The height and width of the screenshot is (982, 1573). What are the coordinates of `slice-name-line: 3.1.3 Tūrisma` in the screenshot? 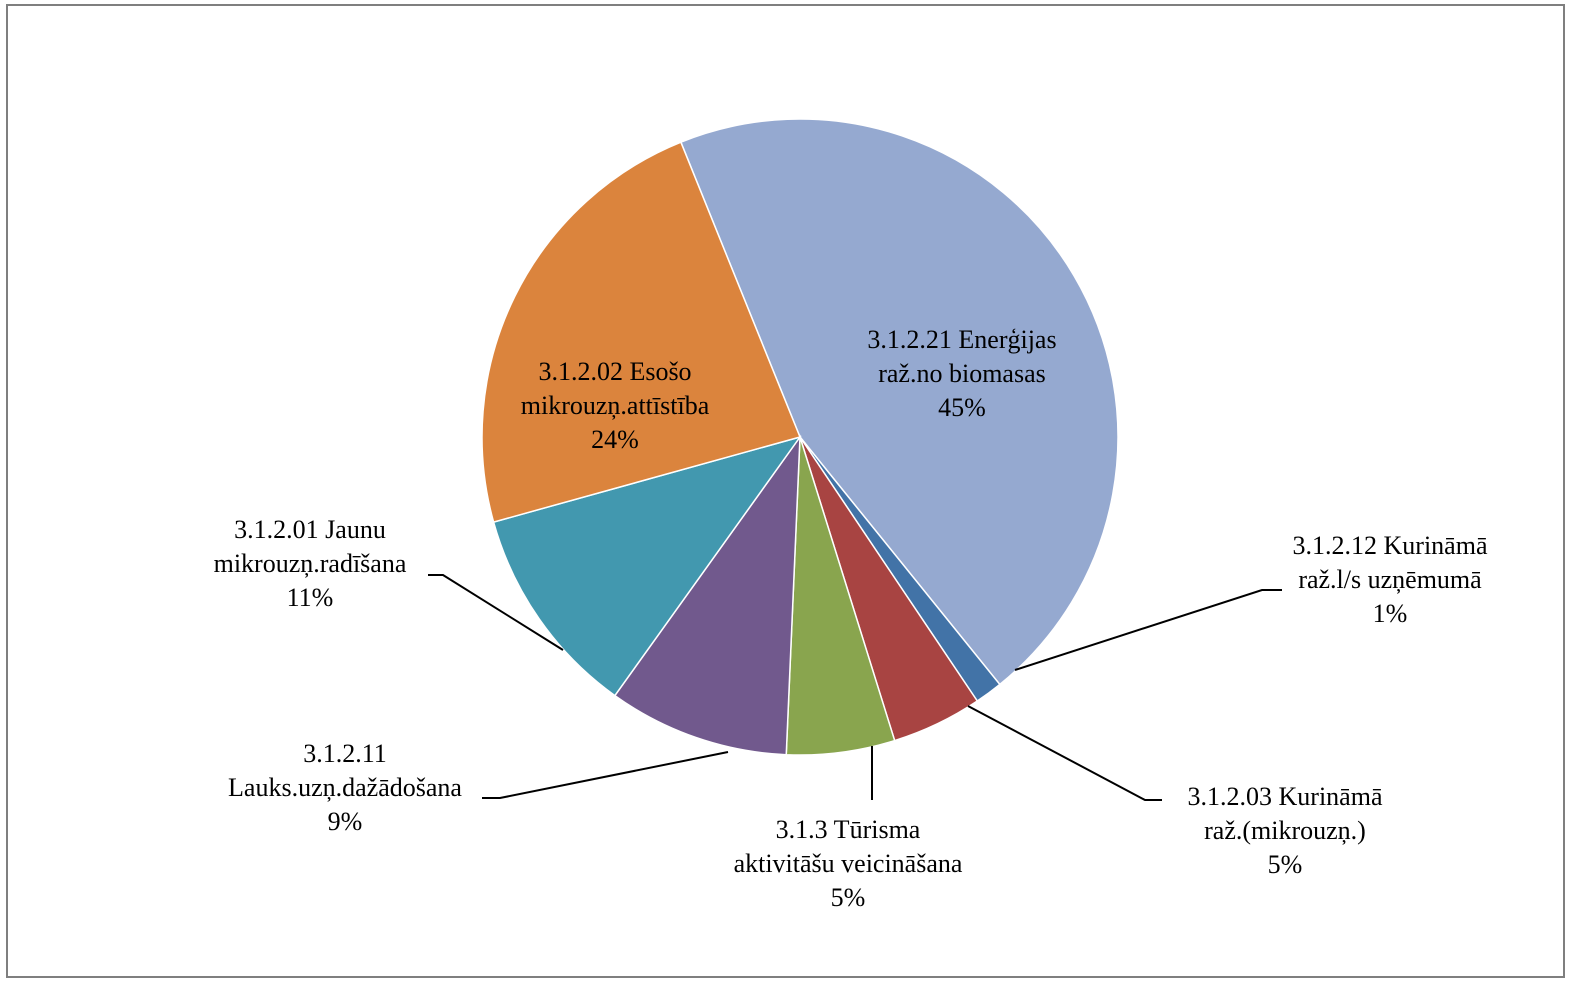 It's located at (848, 829).